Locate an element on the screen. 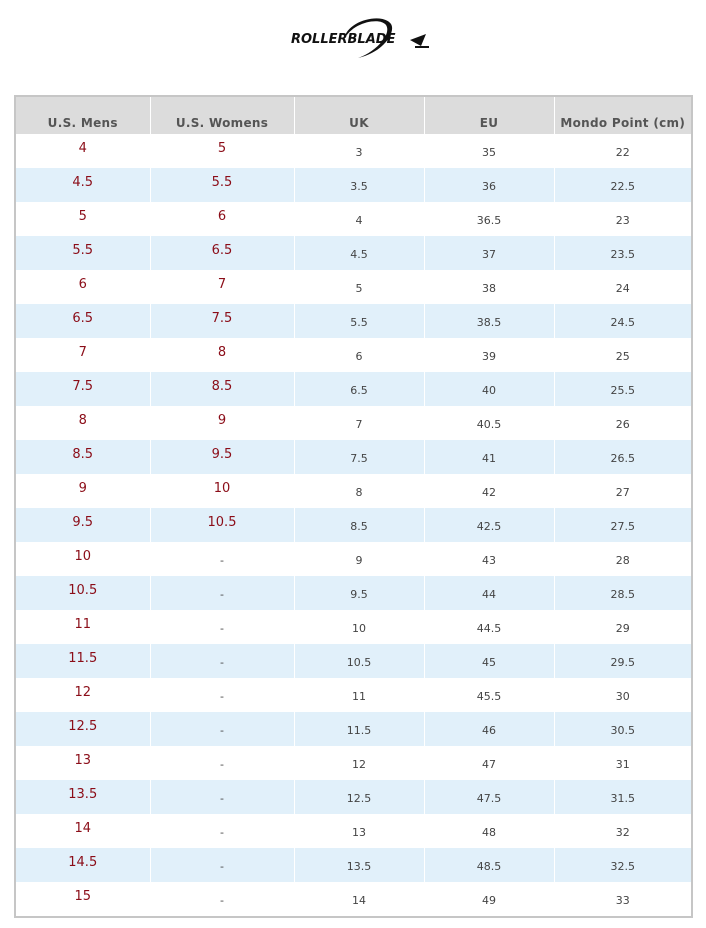 The image size is (706, 928). cell-value: 39 is located at coordinates (489, 356).